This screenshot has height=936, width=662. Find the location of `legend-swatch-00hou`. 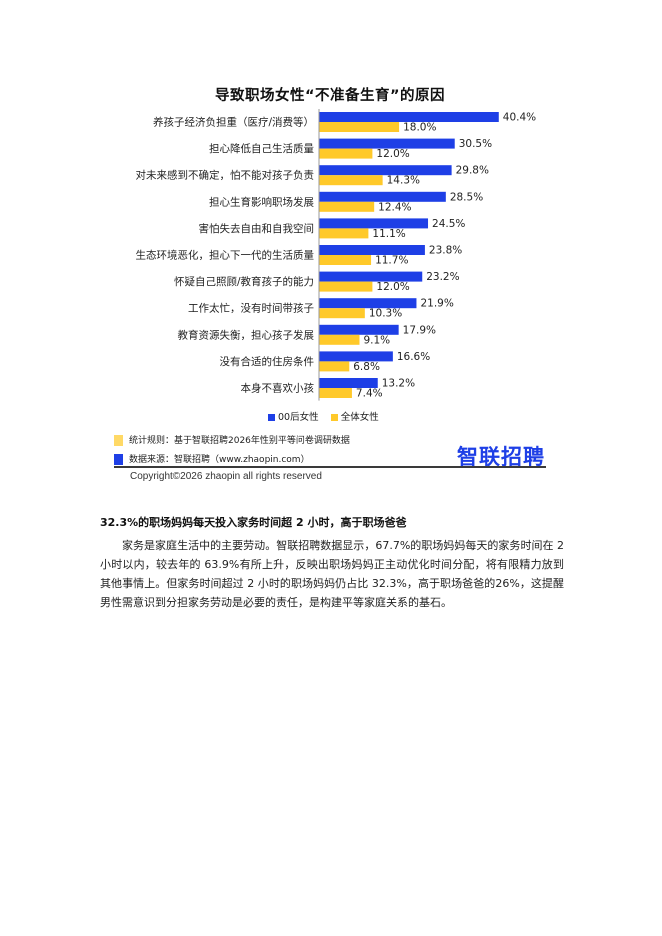

legend-swatch-00hou is located at coordinates (271, 417).